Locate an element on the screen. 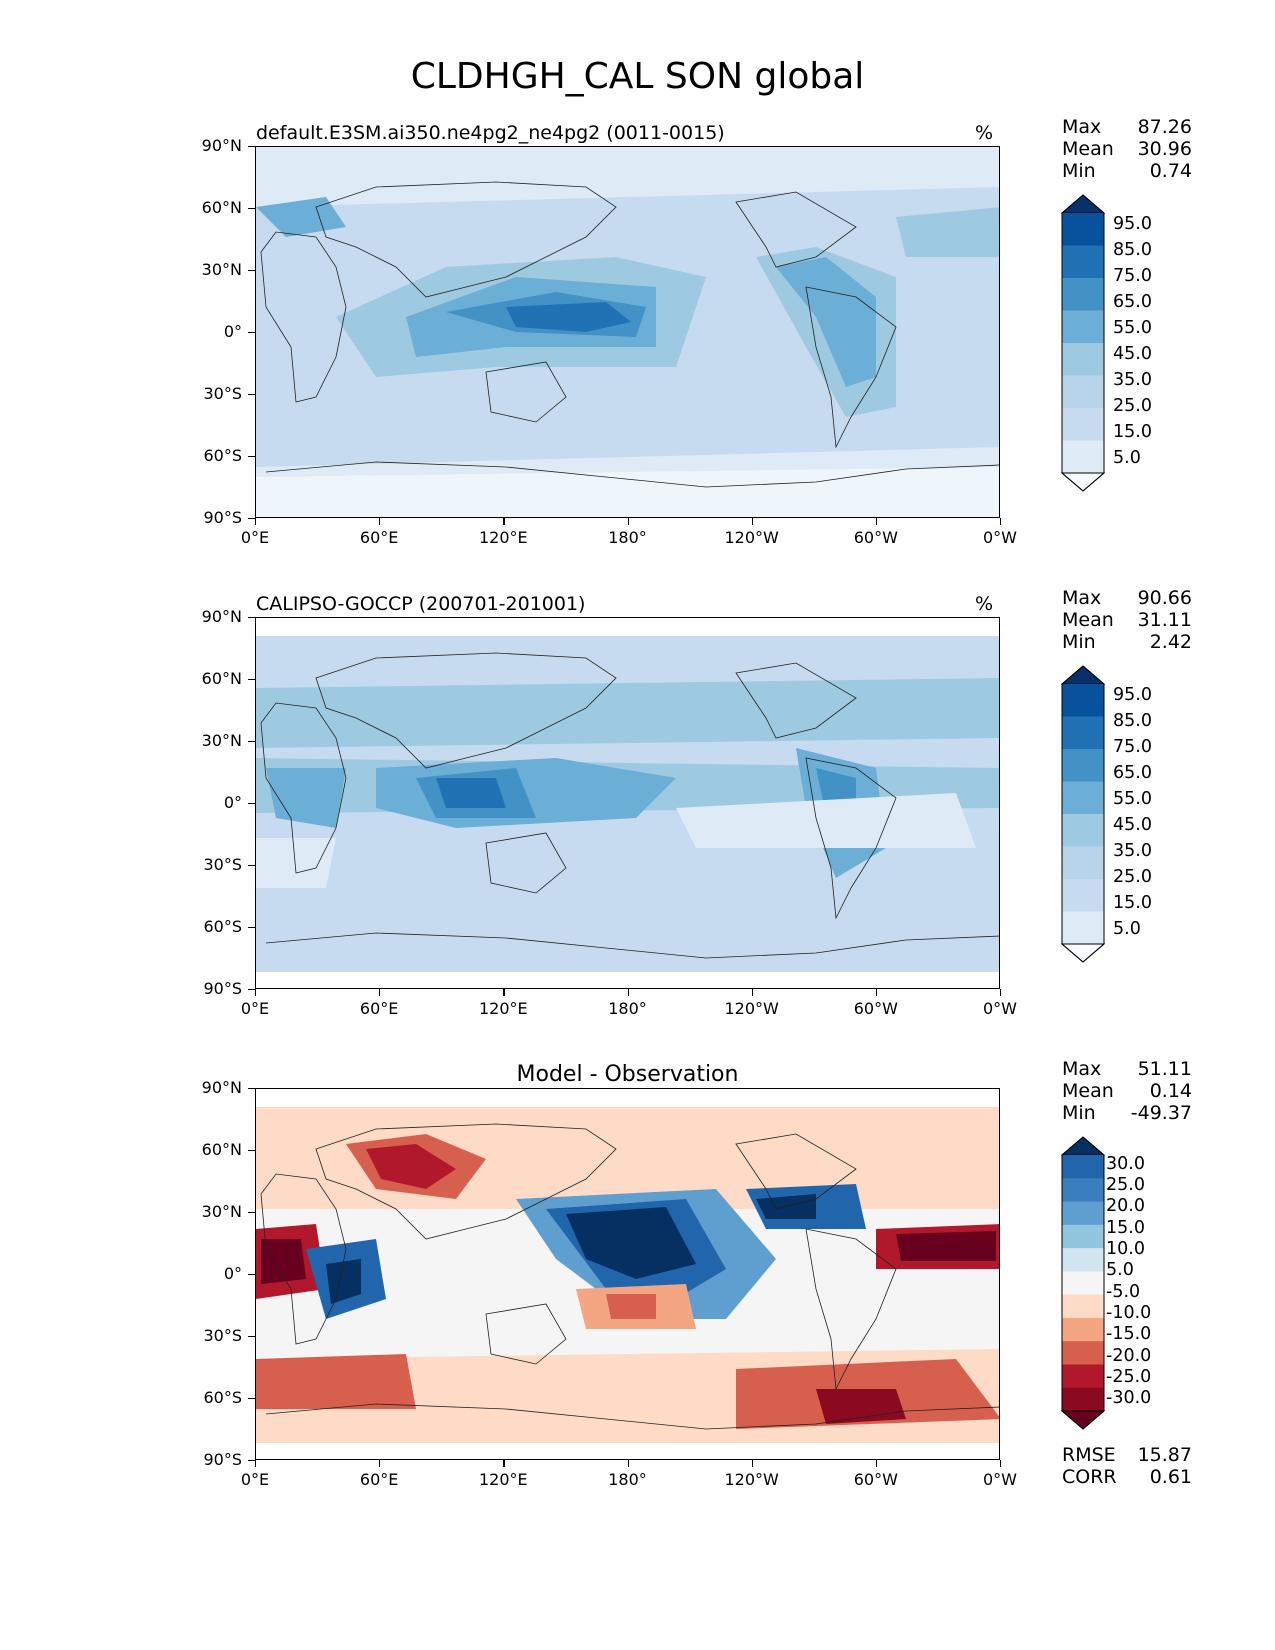  colorbar-tick-label: 25.0 is located at coordinates (1132, 406).